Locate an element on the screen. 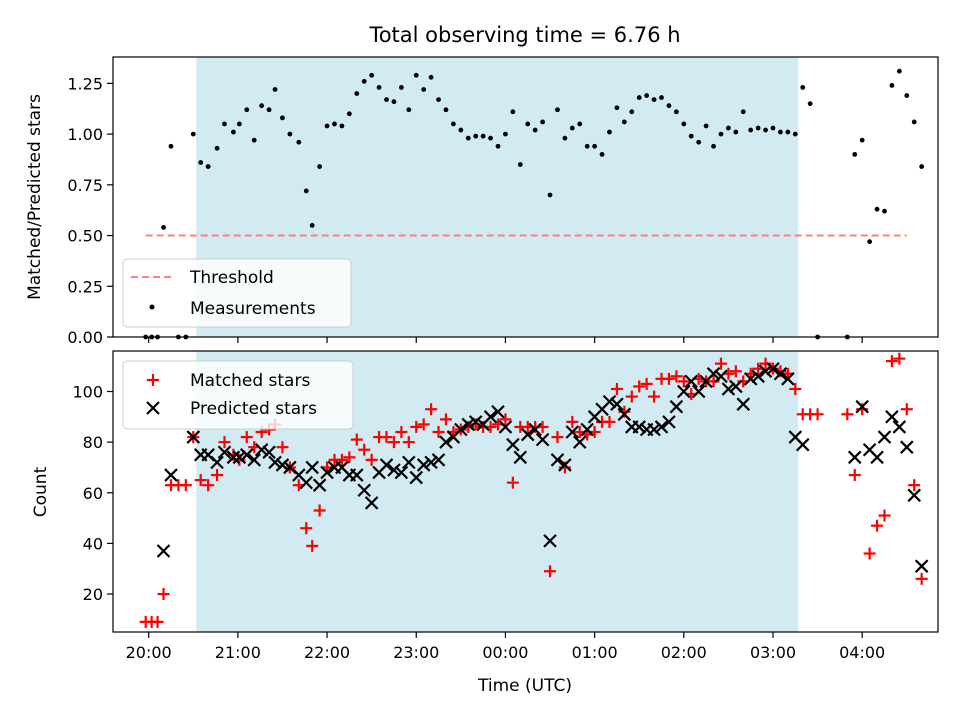 The width and height of the screenshot is (960, 720). y-tick-label: 100 is located at coordinates (87, 392).